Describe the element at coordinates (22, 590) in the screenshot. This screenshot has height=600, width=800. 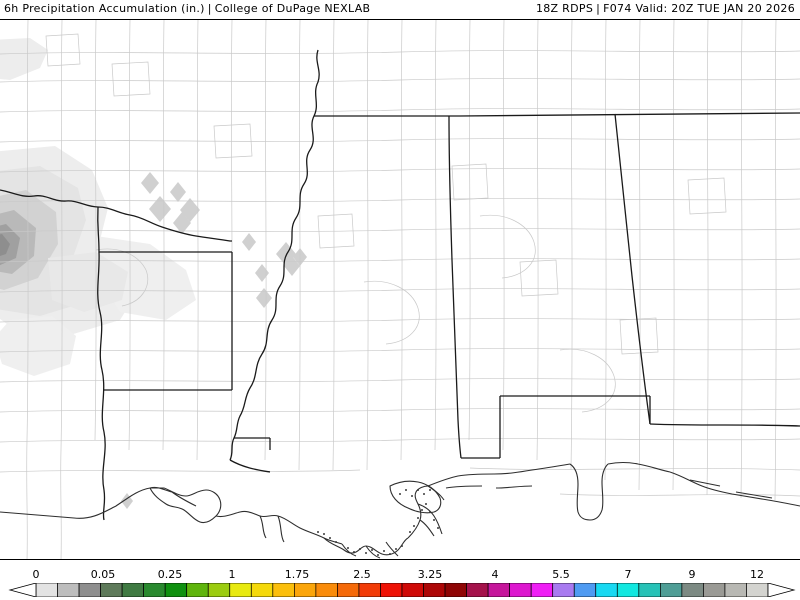
I see `colorbar-left-arrow` at that location.